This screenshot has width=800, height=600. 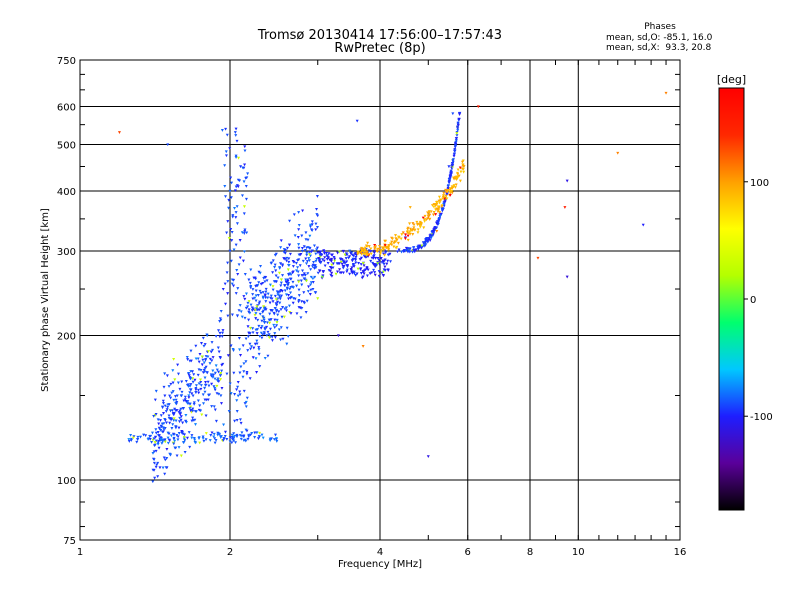 What do you see at coordinates (731, 79) in the screenshot?
I see `colorbar-label: [deg]` at bounding box center [731, 79].